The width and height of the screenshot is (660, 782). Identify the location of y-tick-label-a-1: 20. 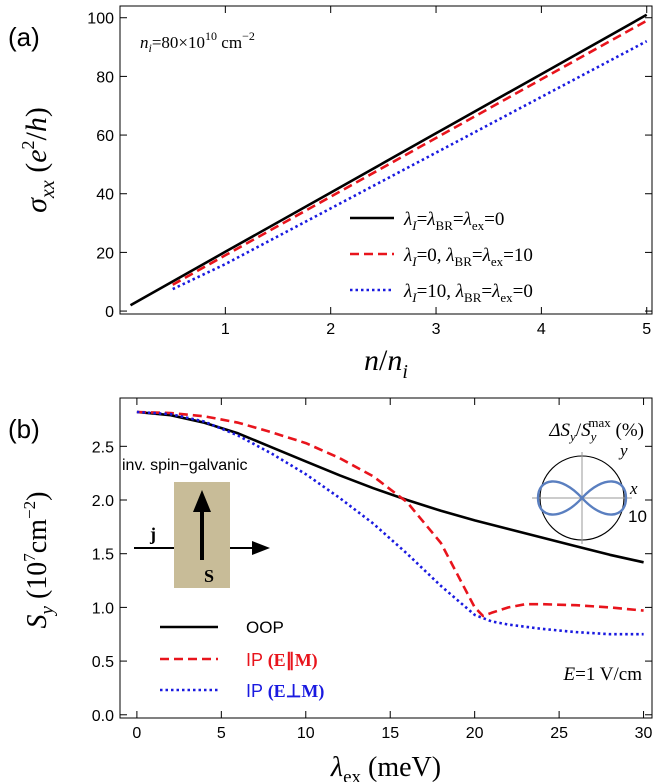
(105, 253).